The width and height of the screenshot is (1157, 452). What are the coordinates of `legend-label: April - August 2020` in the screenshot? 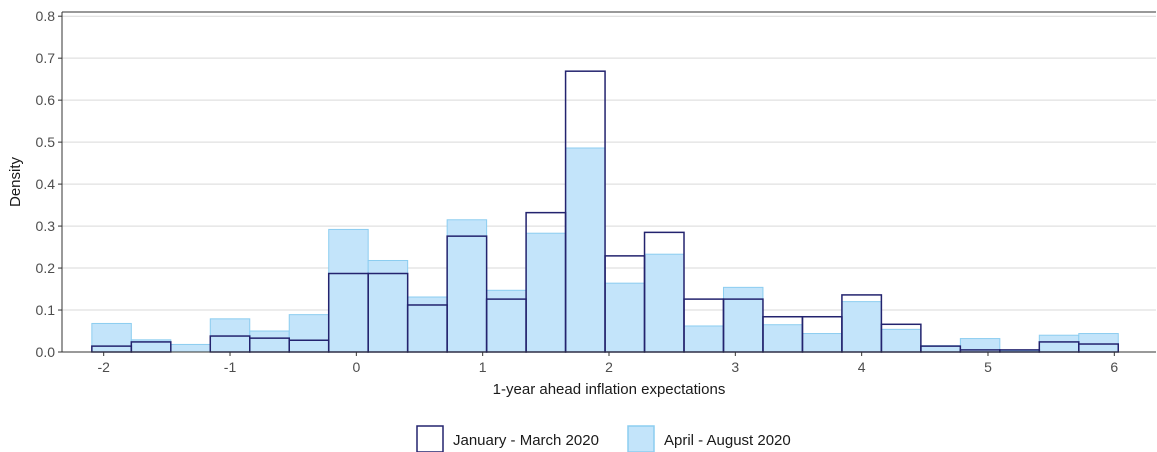 It's located at (727, 440).